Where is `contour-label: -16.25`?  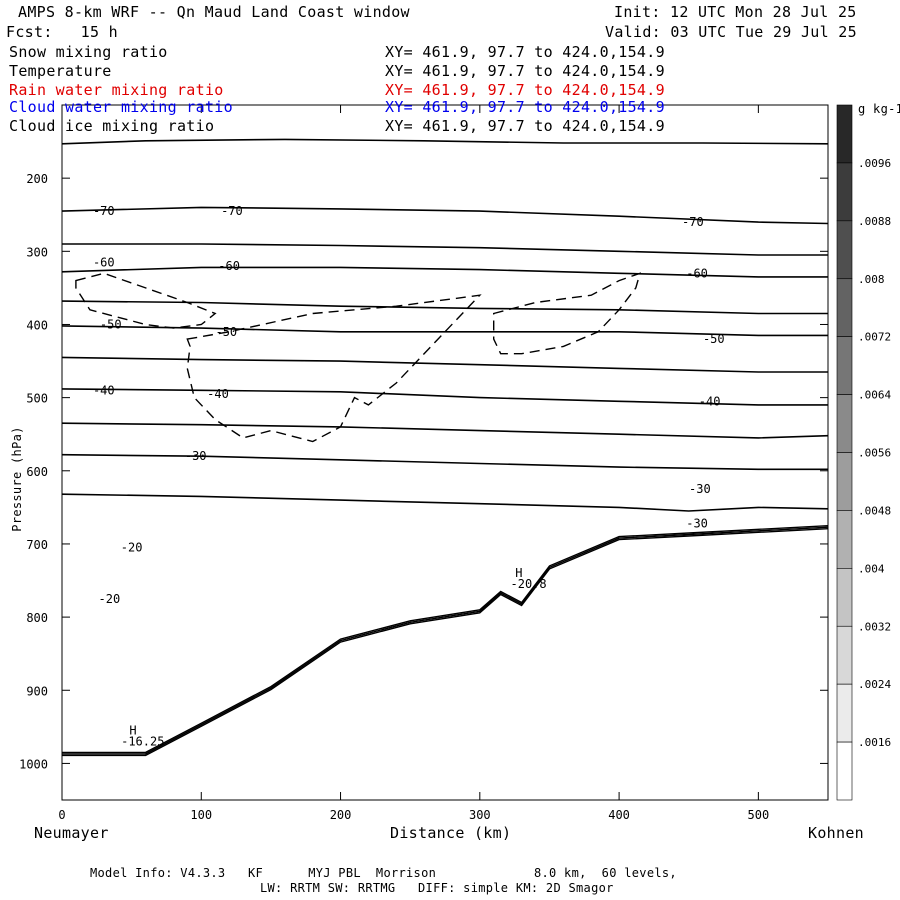
contour-label: -16.25 is located at coordinates (142, 741).